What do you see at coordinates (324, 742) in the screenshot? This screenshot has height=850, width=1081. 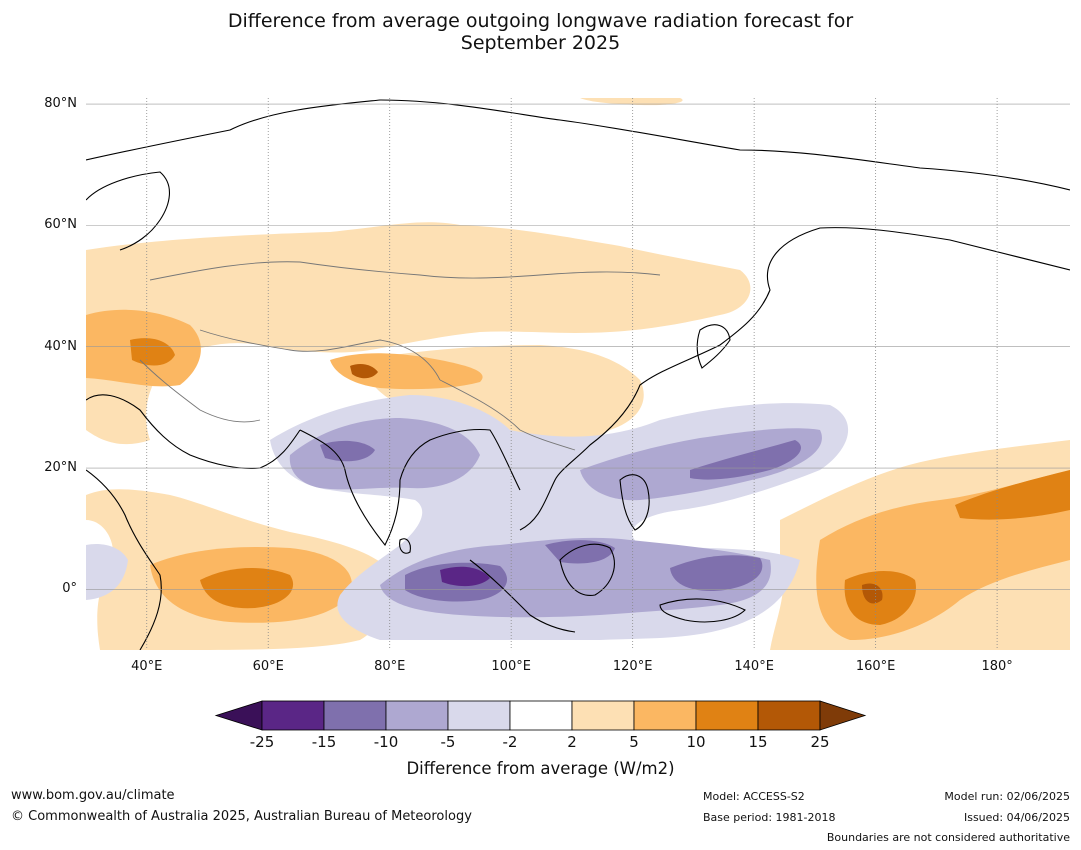 I see `colorbar-tick-label: -15` at bounding box center [324, 742].